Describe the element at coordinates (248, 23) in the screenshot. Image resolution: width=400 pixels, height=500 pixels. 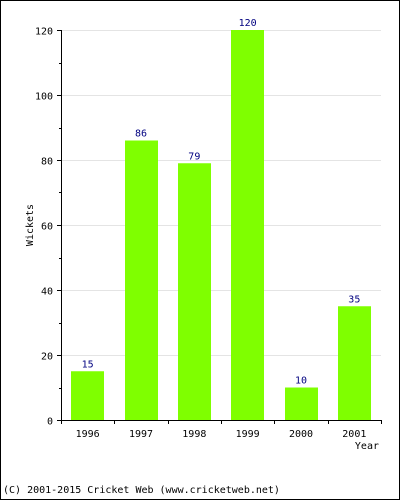
I see `data-label-1999: 120` at that location.